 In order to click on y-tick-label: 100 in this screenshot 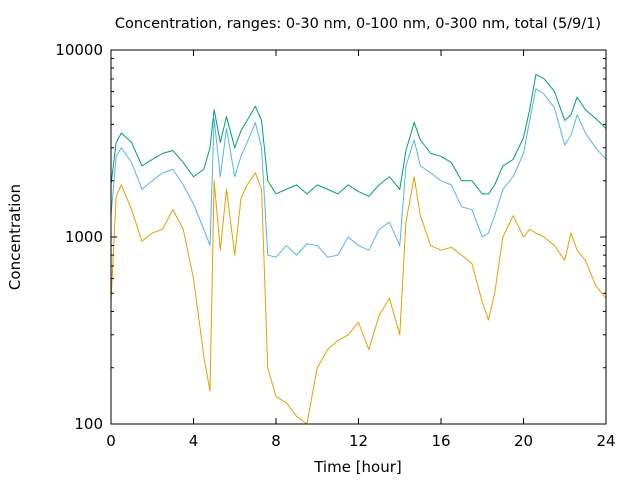, I will do `click(88, 424)`.